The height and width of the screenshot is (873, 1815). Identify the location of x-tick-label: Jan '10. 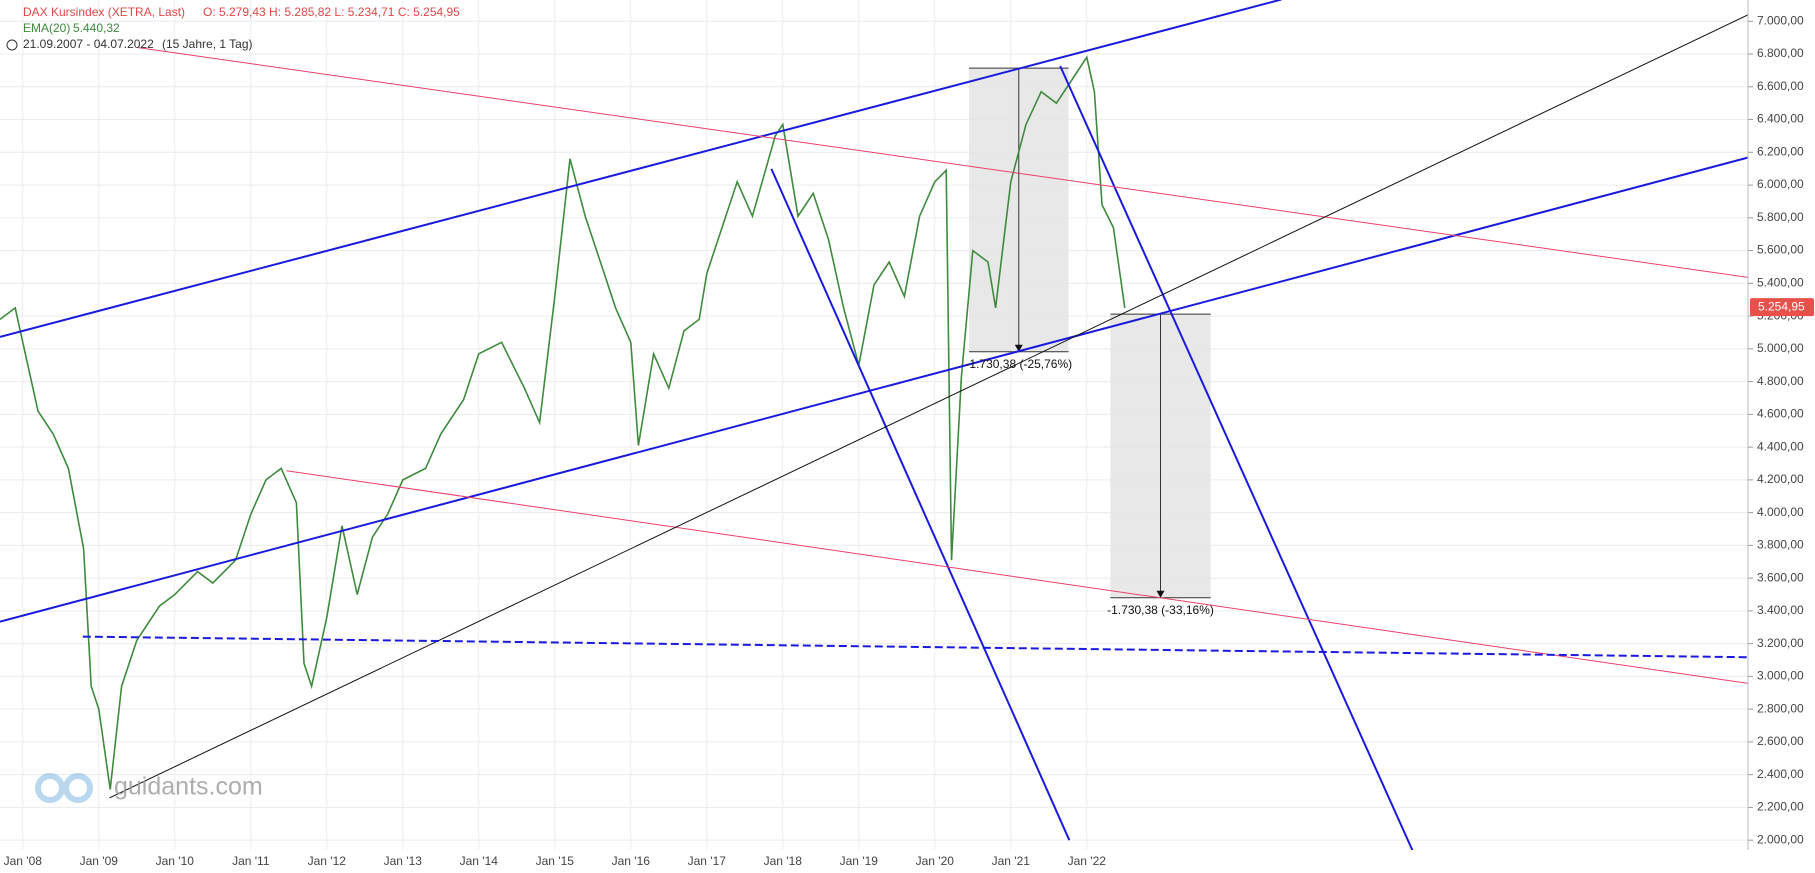
(175, 861).